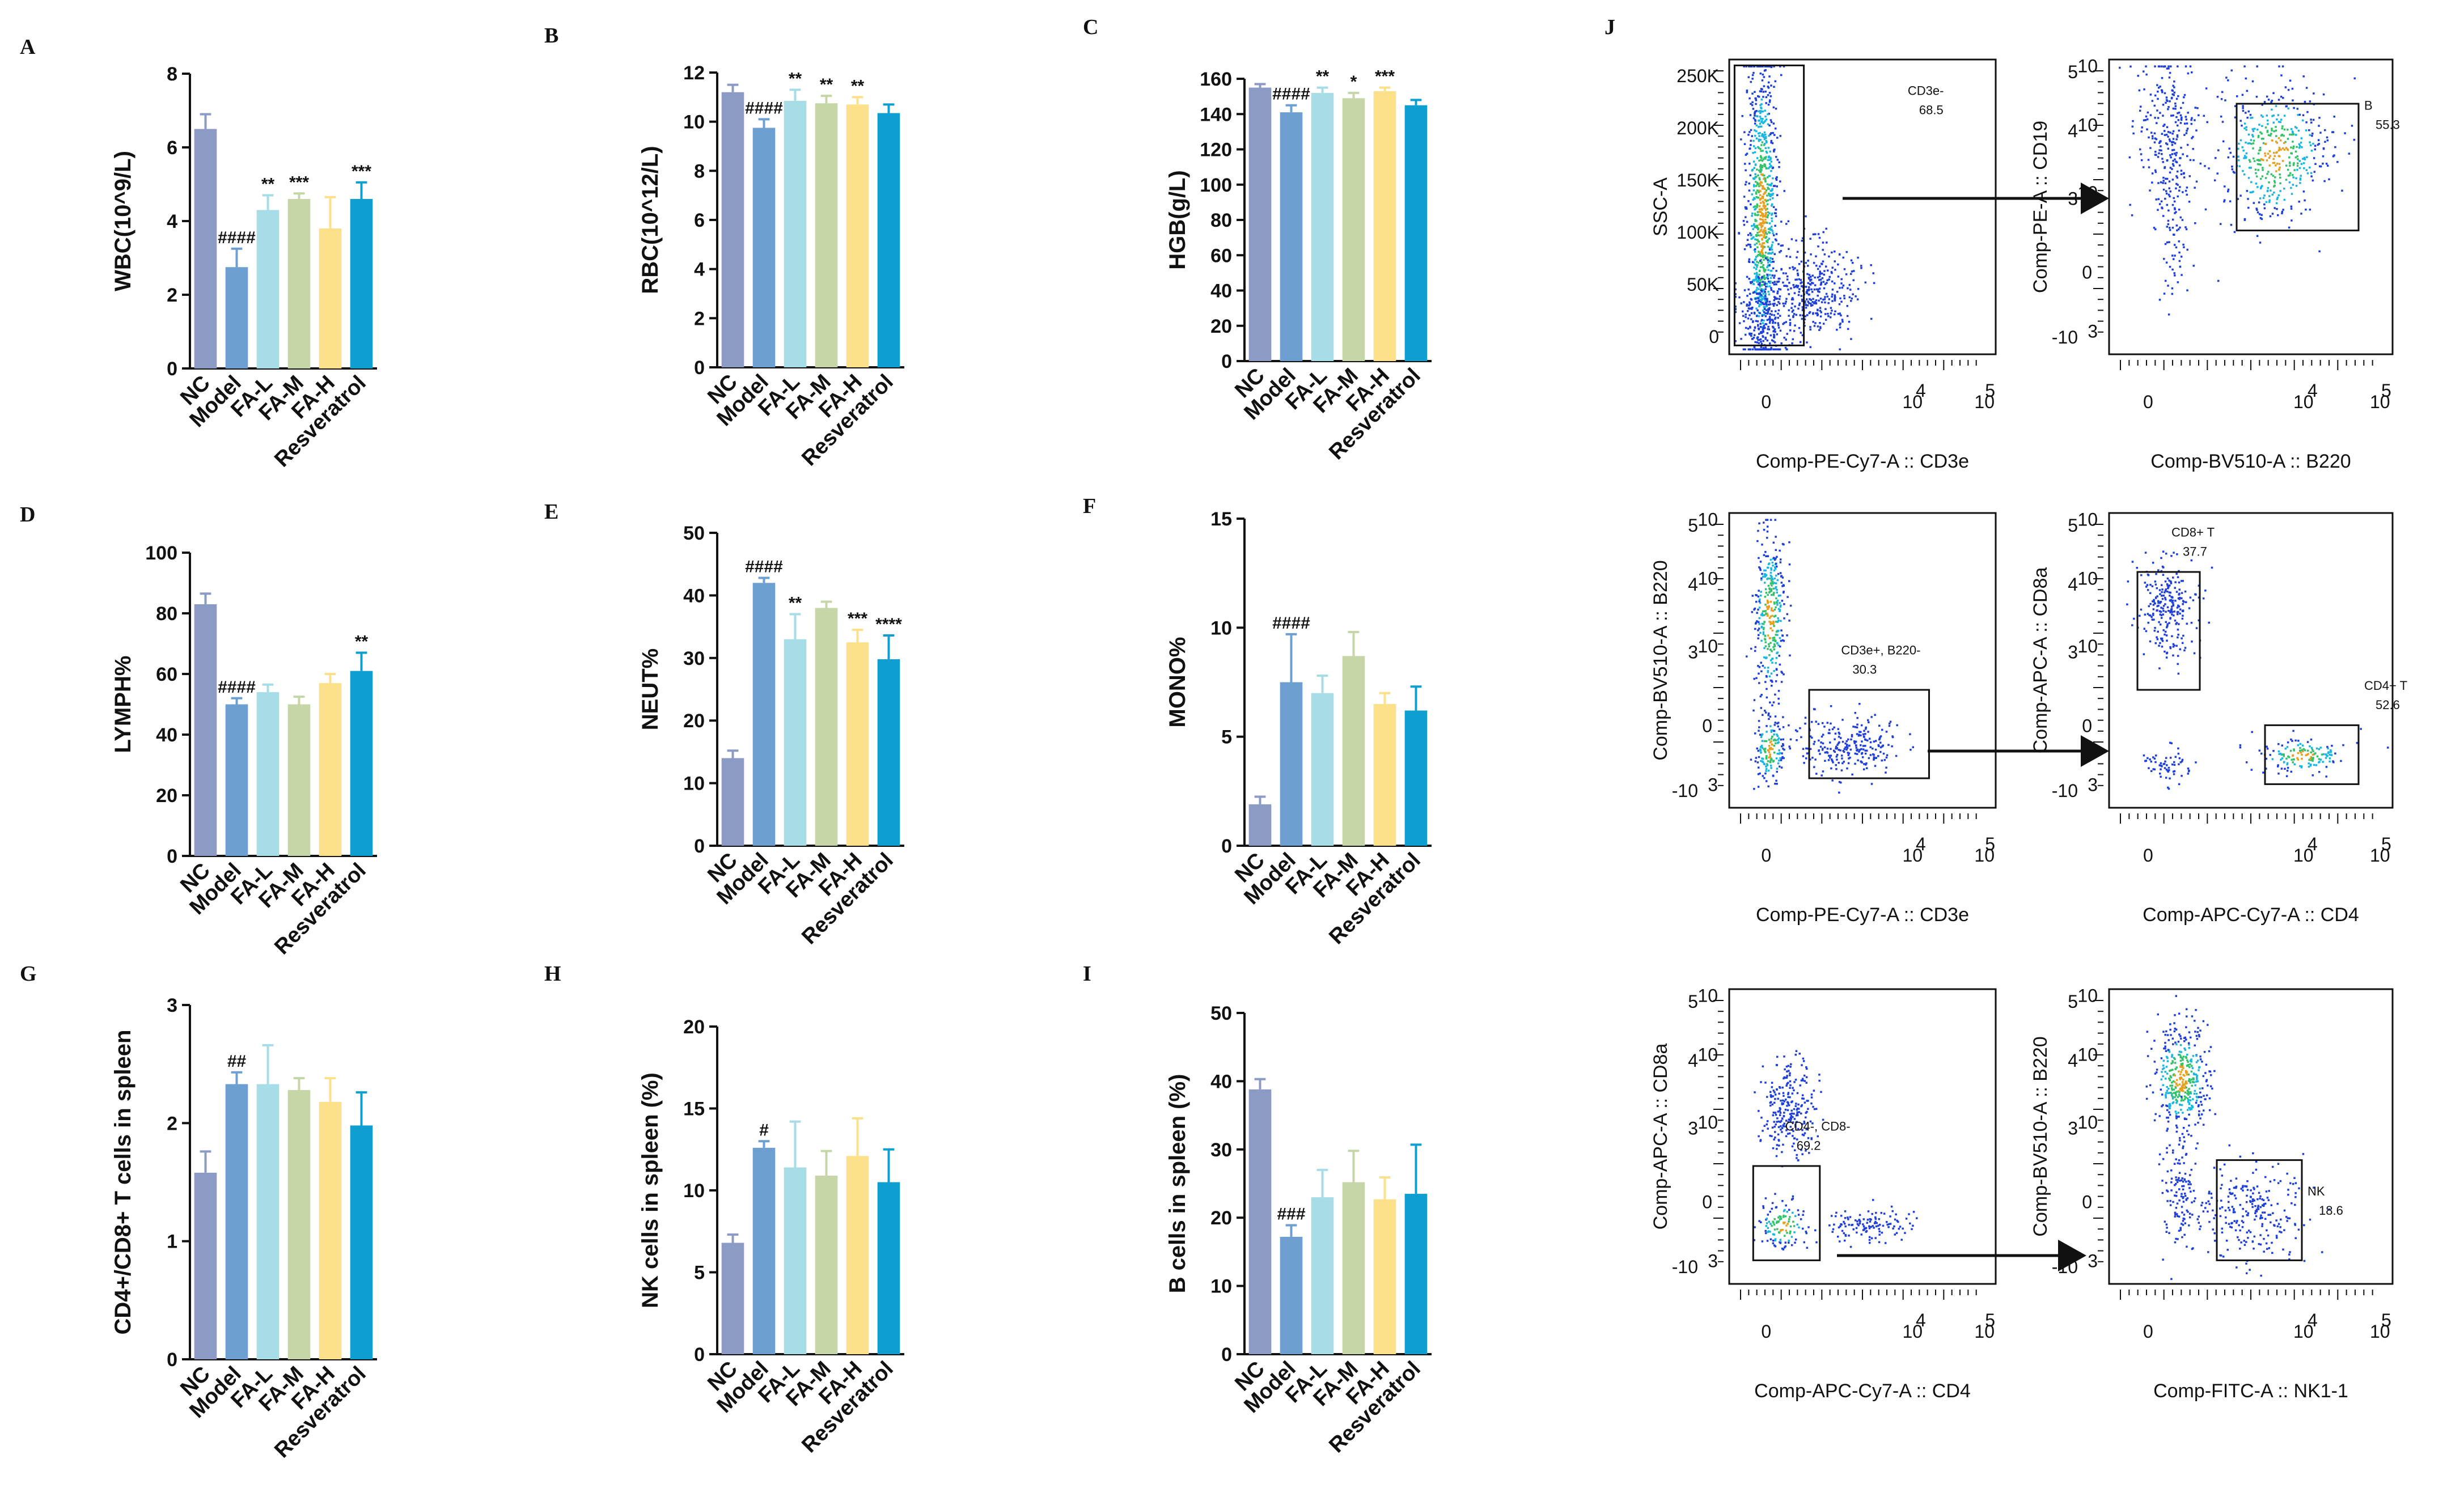  I want to click on y-tick-label: 15, so click(694, 1110).